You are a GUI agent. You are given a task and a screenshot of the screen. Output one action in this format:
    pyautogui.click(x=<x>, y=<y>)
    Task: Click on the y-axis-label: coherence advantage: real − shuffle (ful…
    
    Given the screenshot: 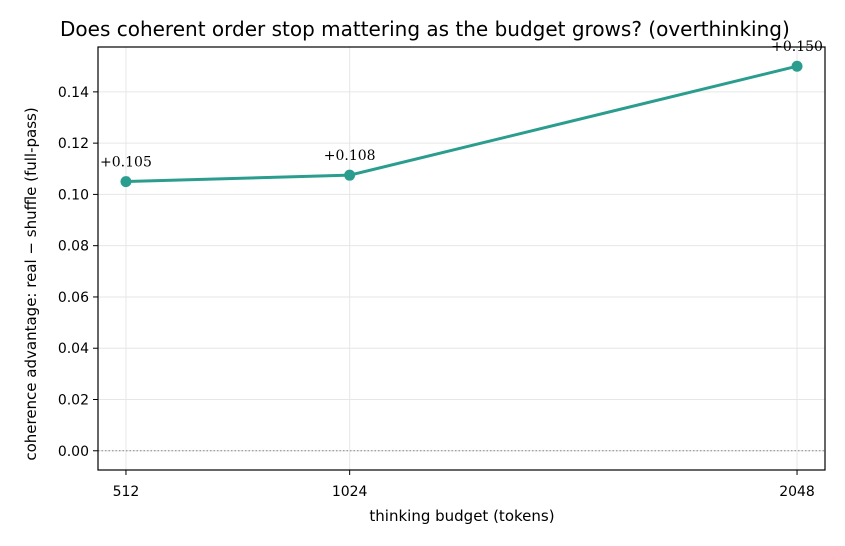 What is the action you would take?
    pyautogui.click(x=31, y=283)
    